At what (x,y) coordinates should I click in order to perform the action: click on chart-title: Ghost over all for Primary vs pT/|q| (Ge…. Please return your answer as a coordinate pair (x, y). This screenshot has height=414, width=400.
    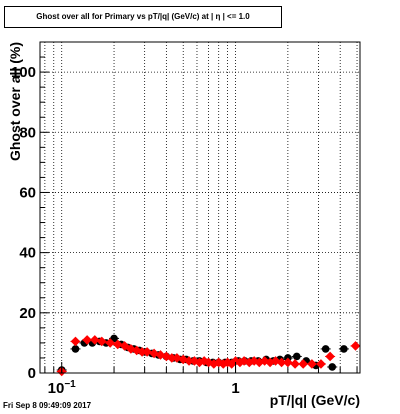
    Looking at the image, I should click on (143, 17).